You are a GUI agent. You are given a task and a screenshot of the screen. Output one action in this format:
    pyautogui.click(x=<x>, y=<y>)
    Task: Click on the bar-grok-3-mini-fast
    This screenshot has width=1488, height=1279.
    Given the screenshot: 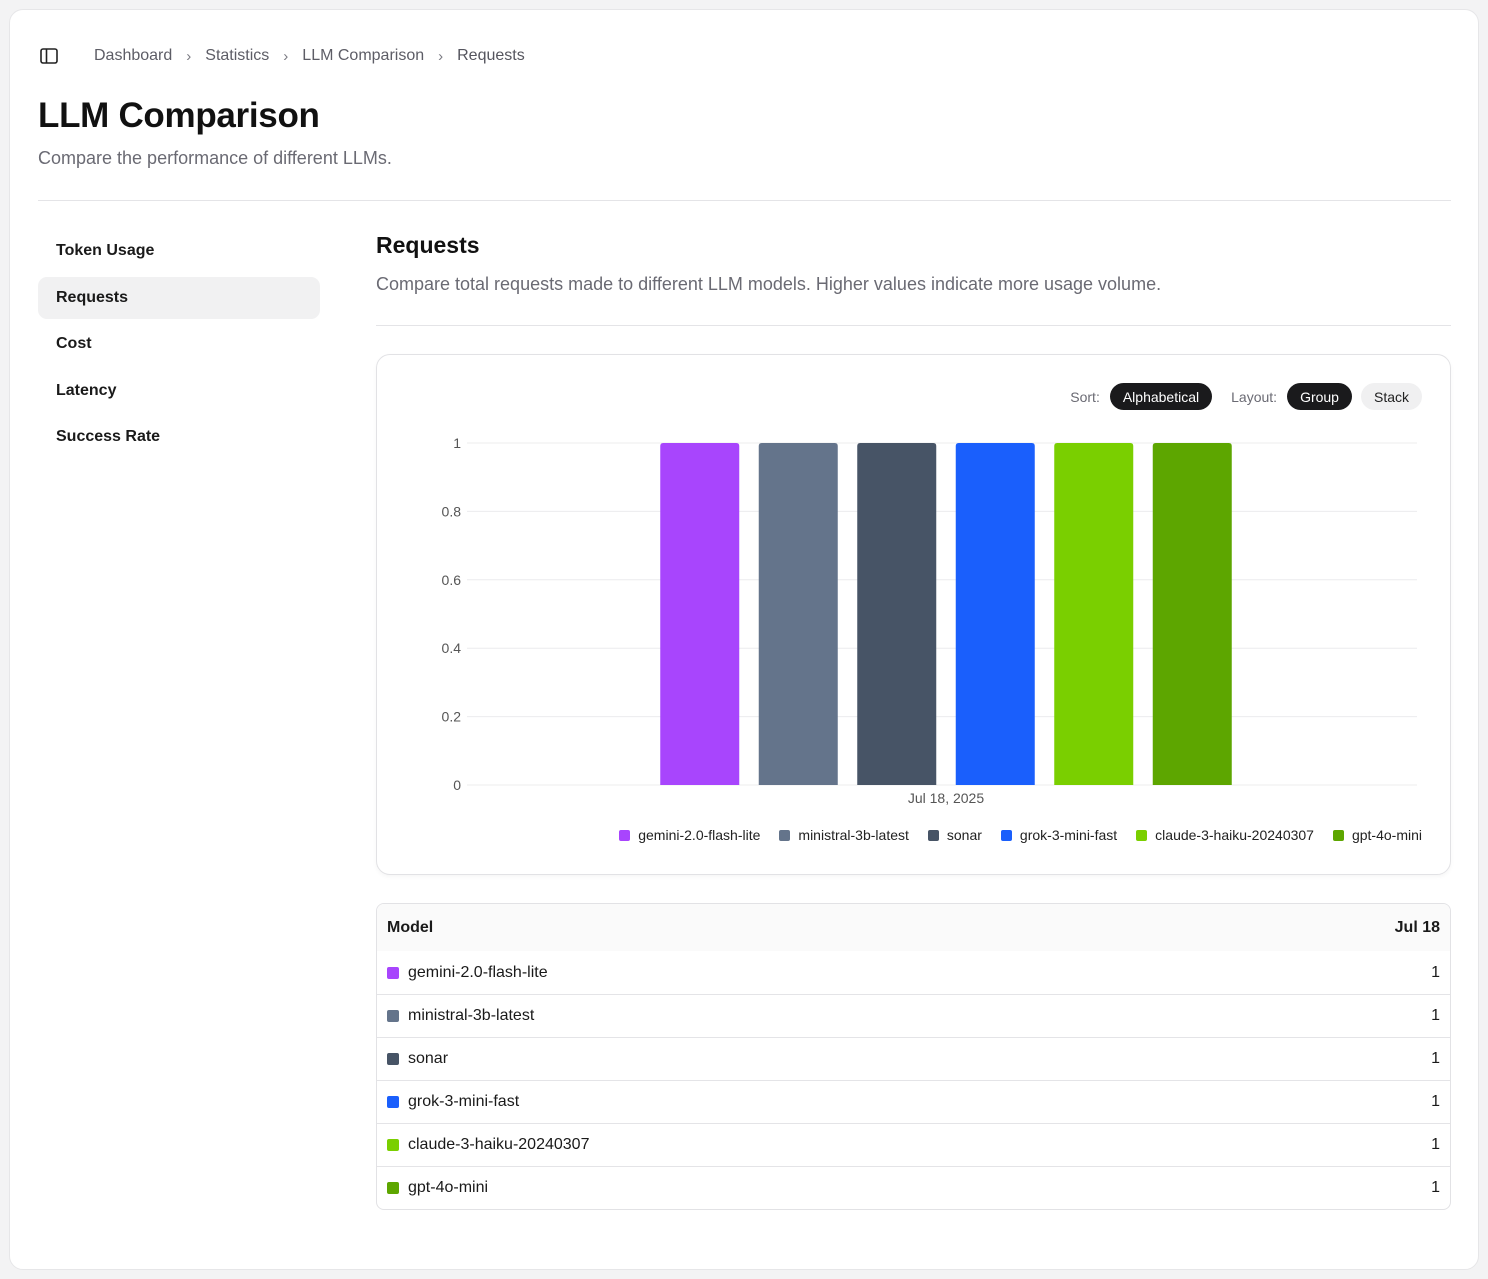 What is the action you would take?
    pyautogui.click(x=995, y=614)
    